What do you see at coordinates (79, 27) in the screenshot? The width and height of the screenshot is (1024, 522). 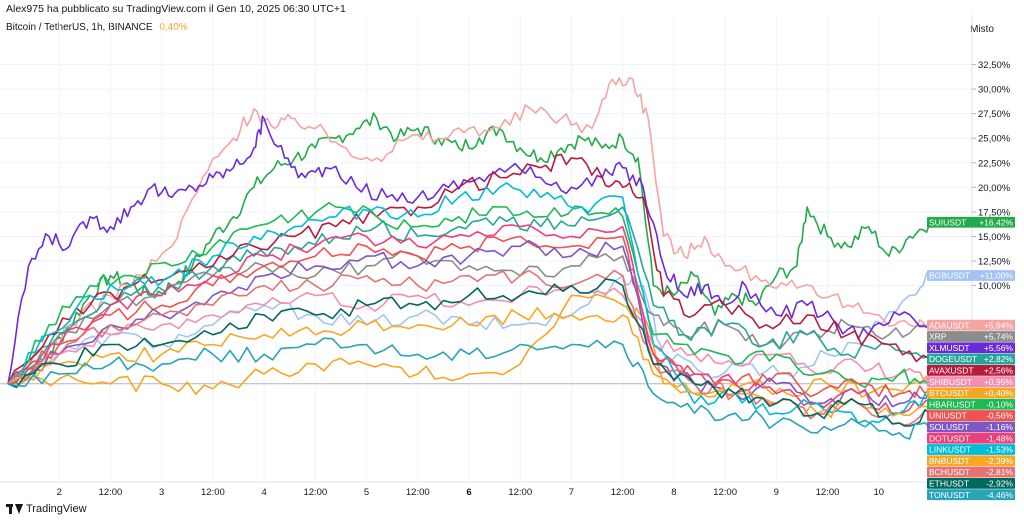 I see `symbol-name: Bitcoin / TetherUS, 1h, BINANCE` at bounding box center [79, 27].